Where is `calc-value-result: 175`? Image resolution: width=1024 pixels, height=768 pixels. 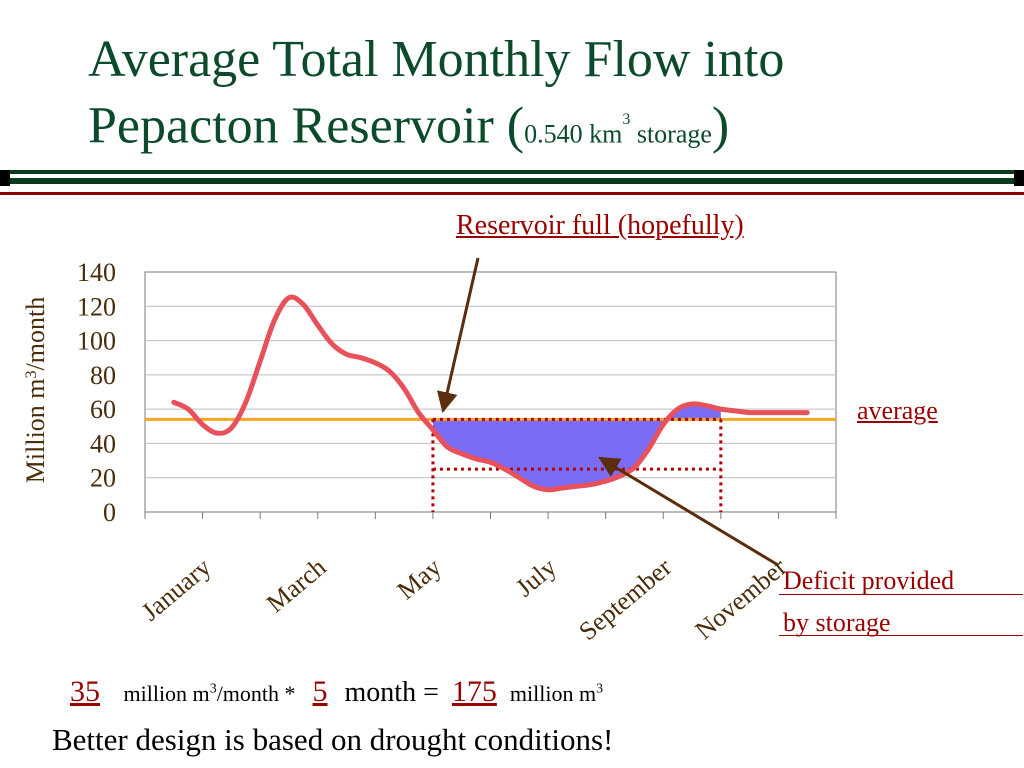
calc-value-result: 175 is located at coordinates (474, 691).